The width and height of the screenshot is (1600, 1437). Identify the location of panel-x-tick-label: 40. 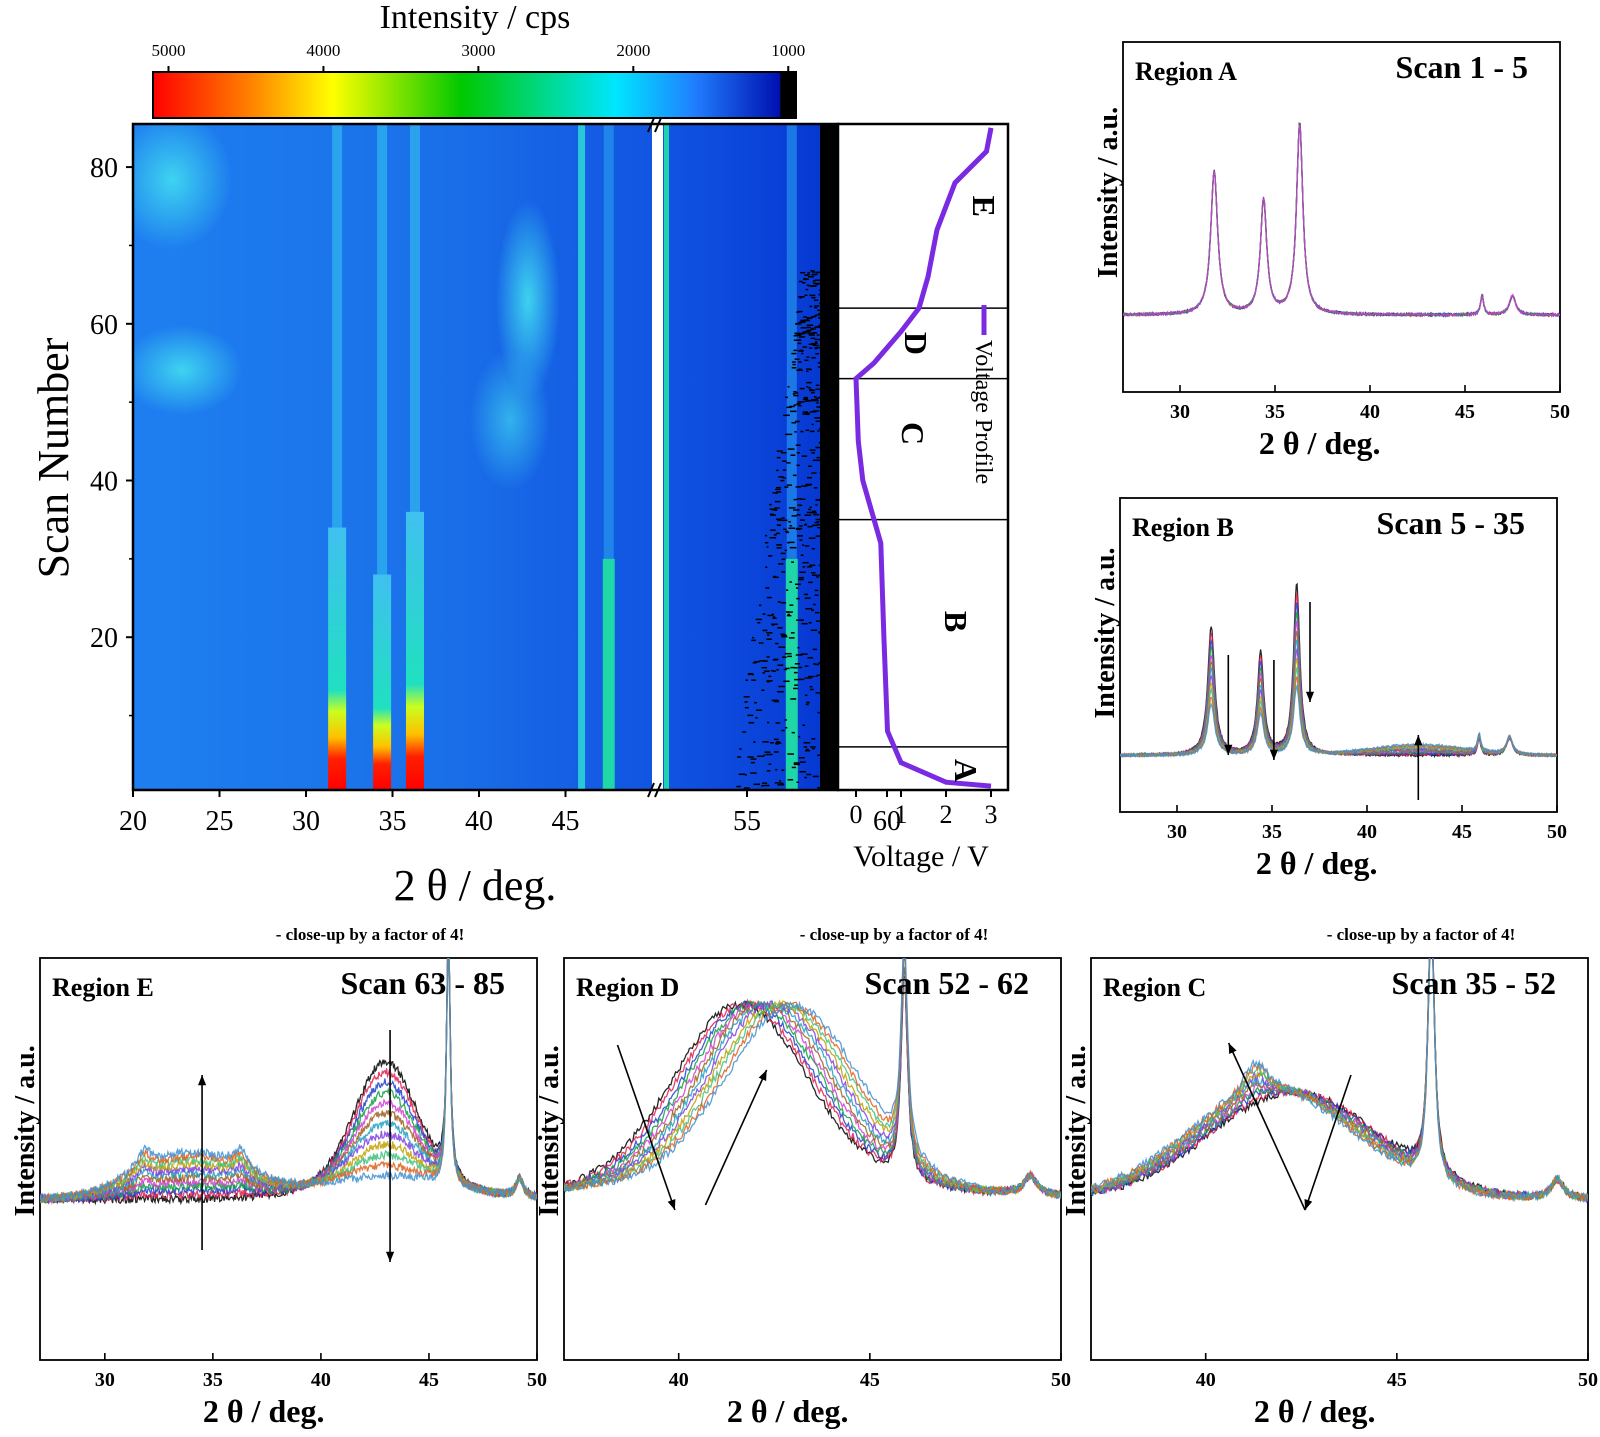
(679, 1380).